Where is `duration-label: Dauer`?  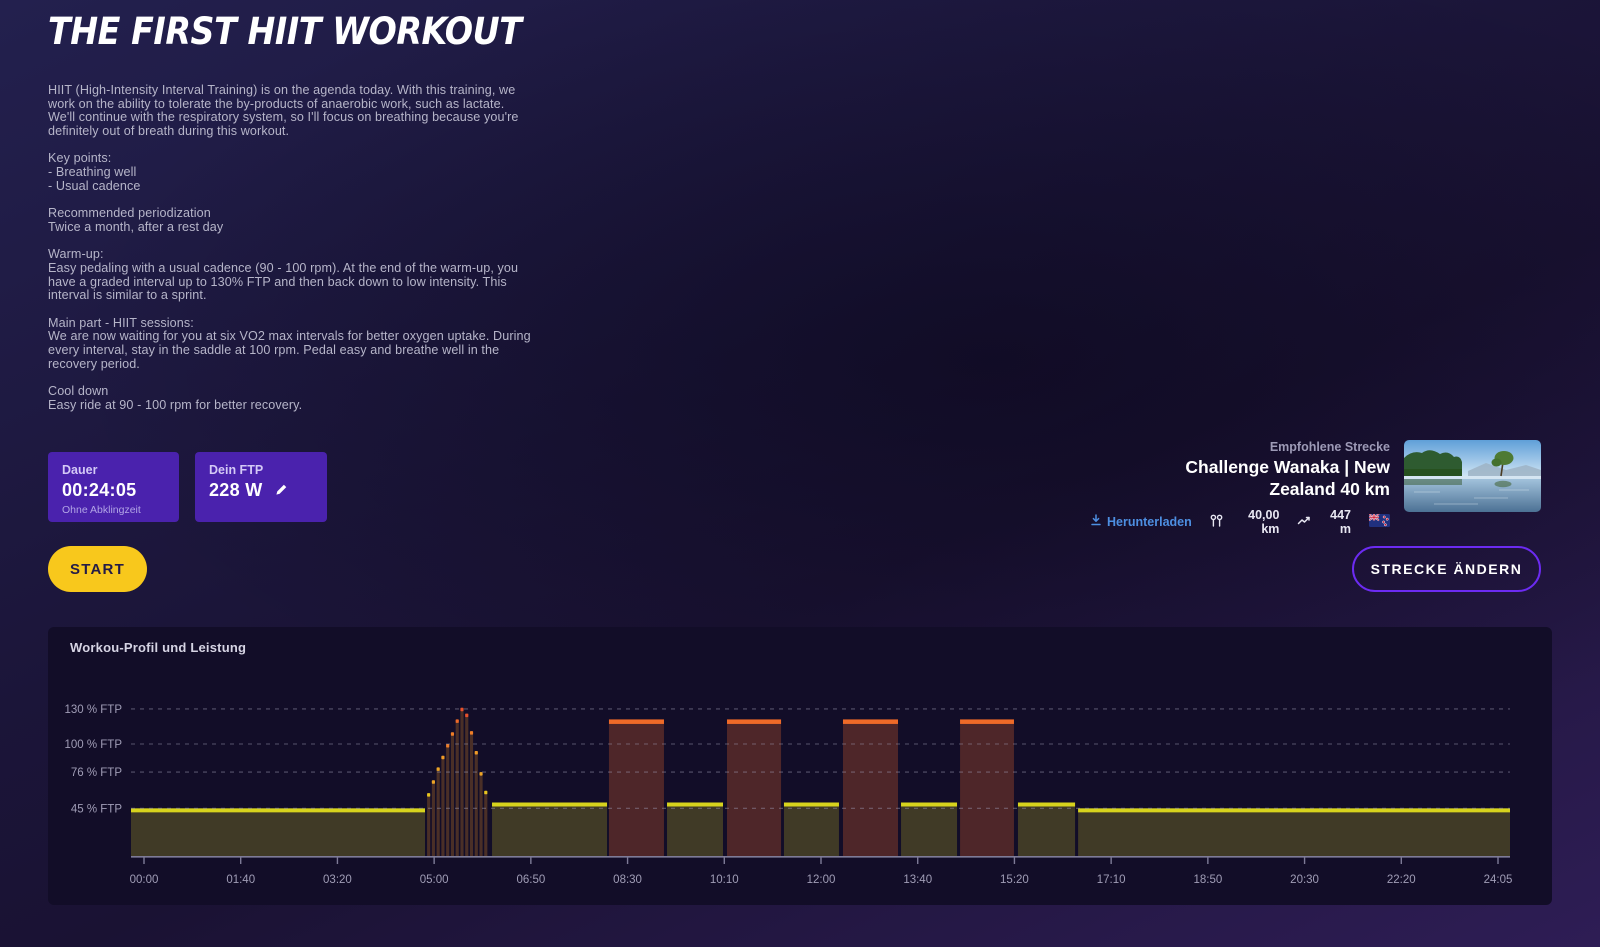
duration-label: Dauer is located at coordinates (80, 470).